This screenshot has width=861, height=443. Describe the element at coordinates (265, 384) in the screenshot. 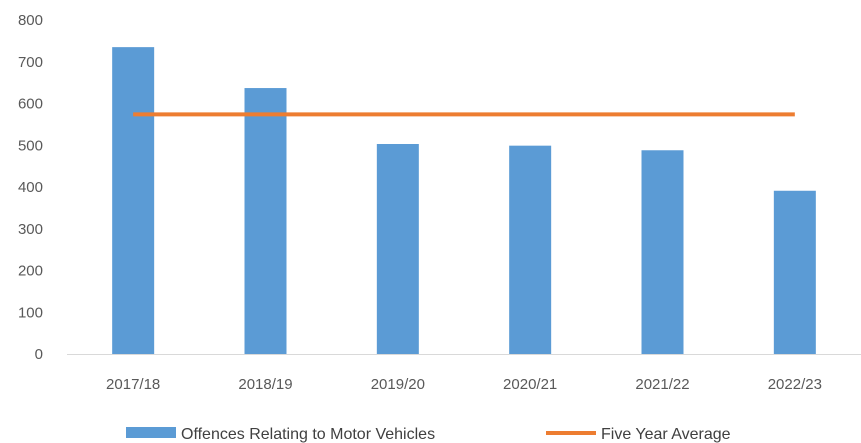

I see `x-tick-label: 2018/19` at that location.